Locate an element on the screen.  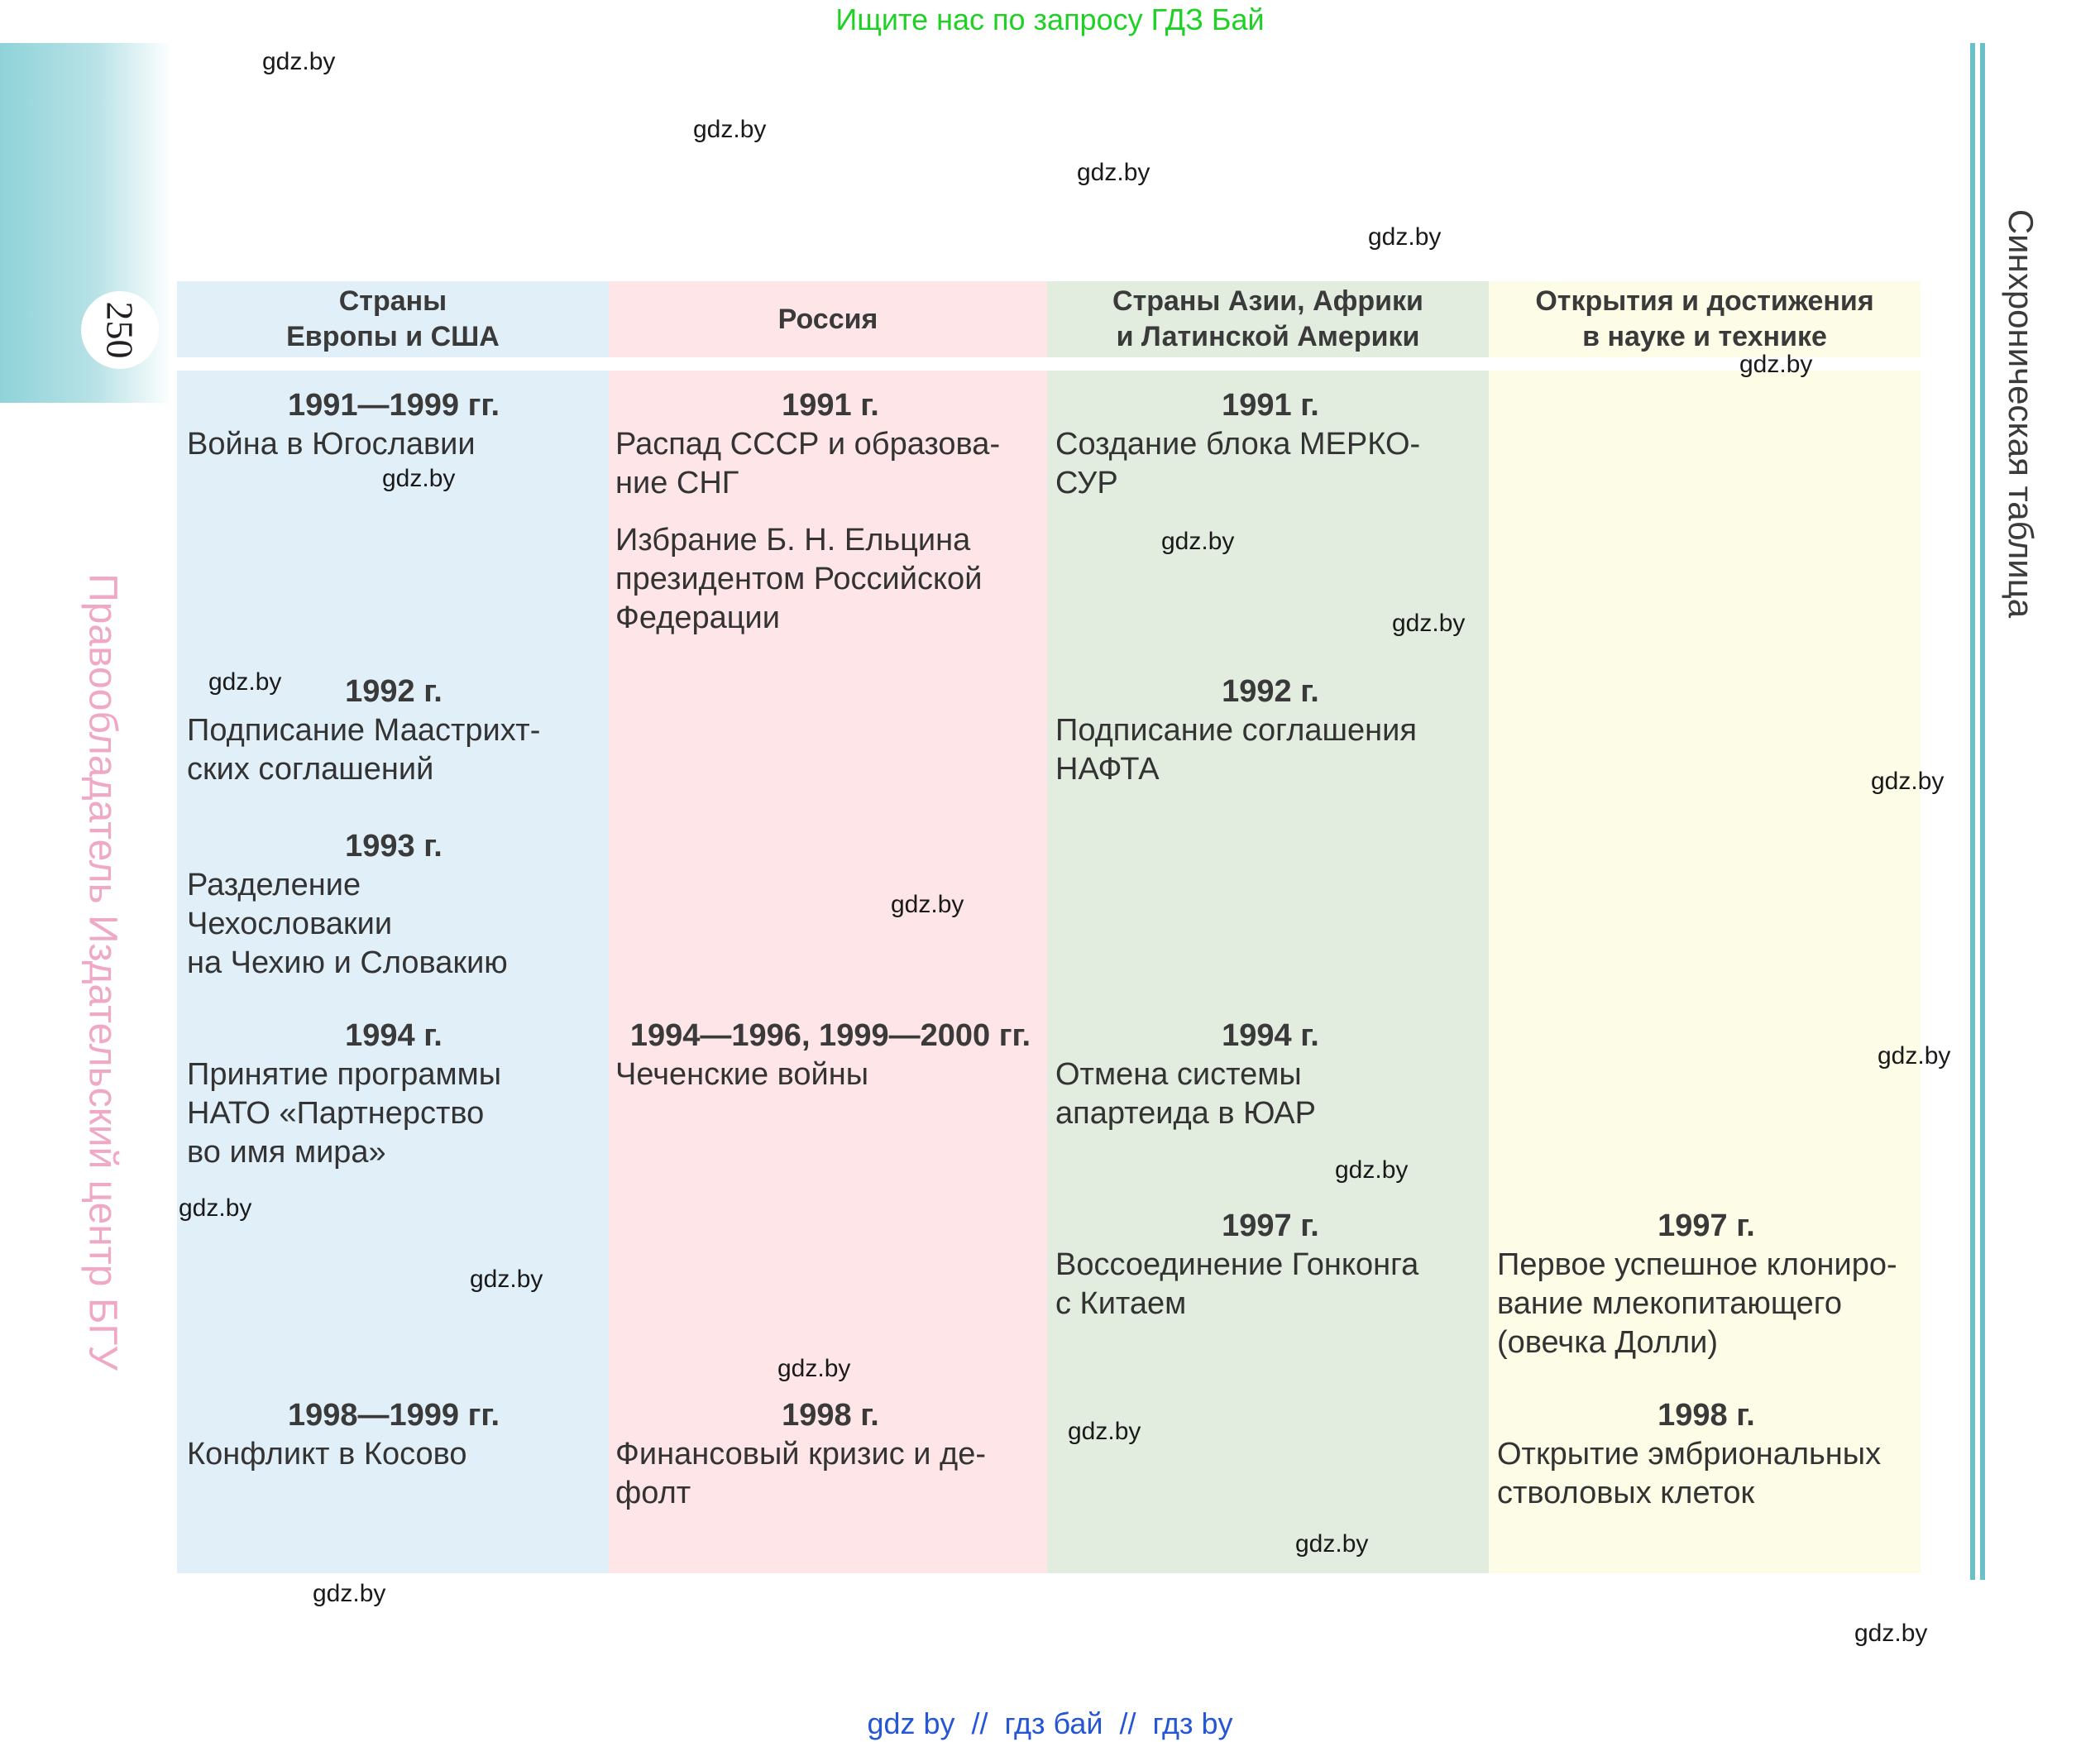
timeline-entry: 1991 г. Распад СССР и образова- ние СНГ is located at coordinates (830, 444).